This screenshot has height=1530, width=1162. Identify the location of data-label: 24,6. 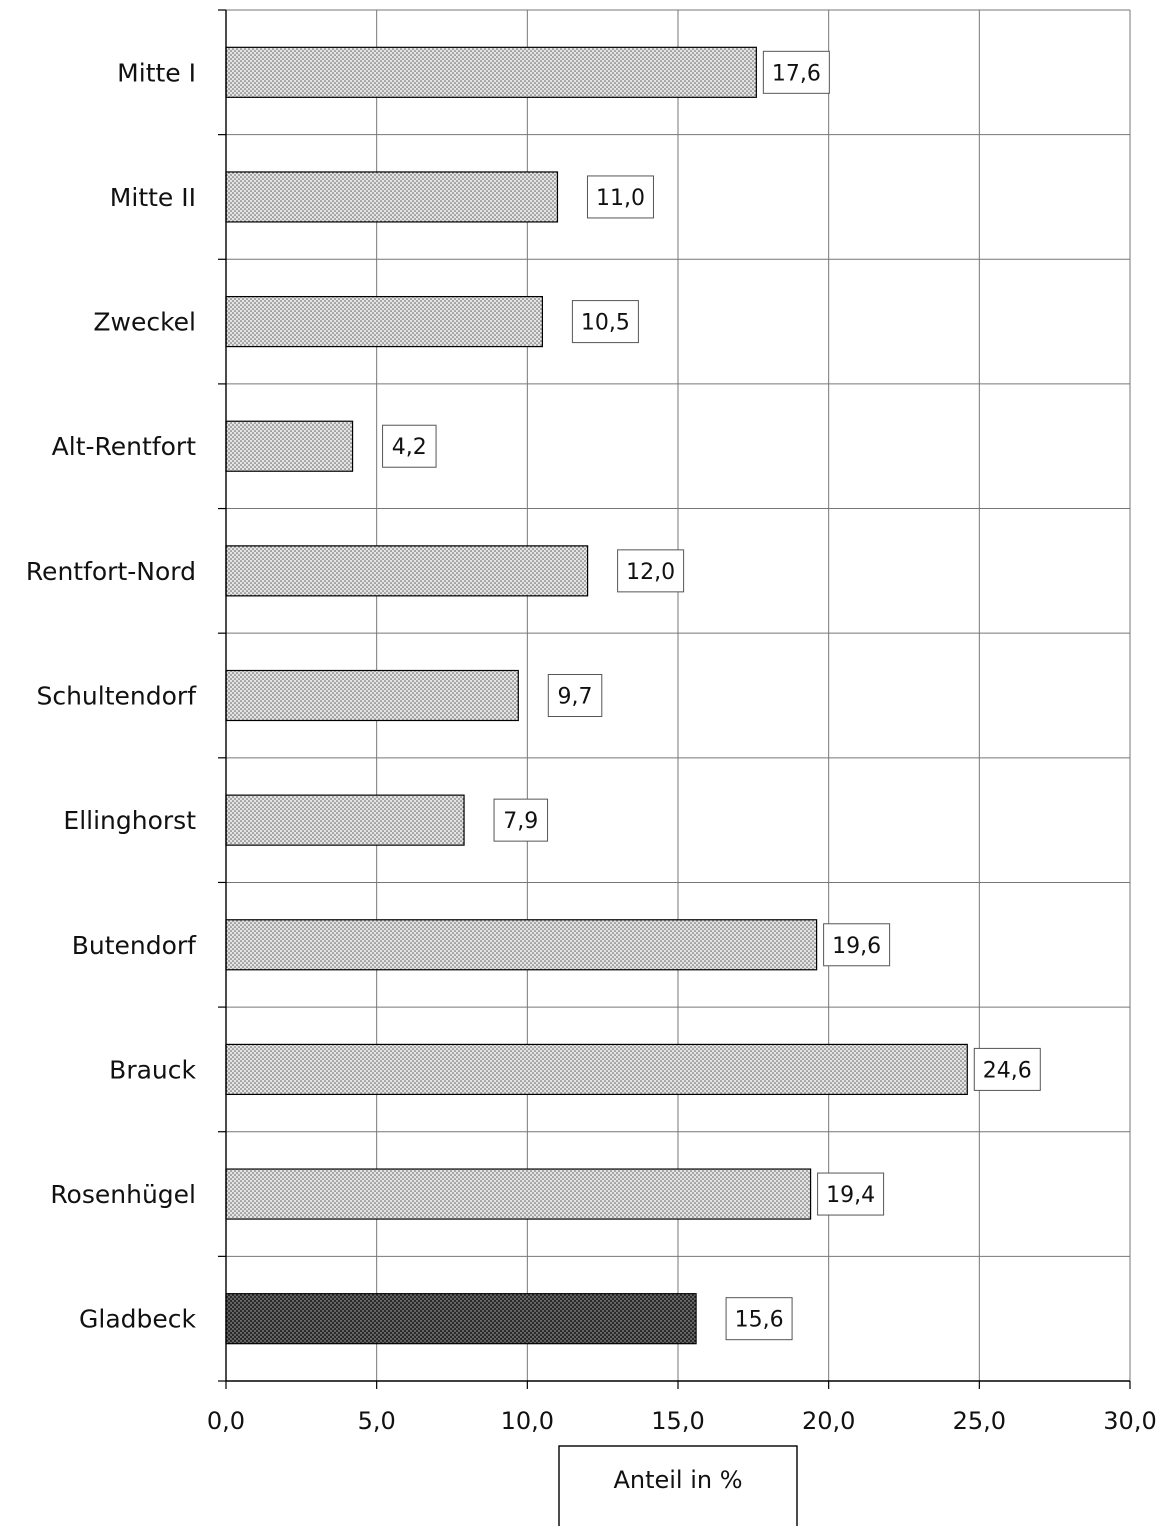
(1007, 1070).